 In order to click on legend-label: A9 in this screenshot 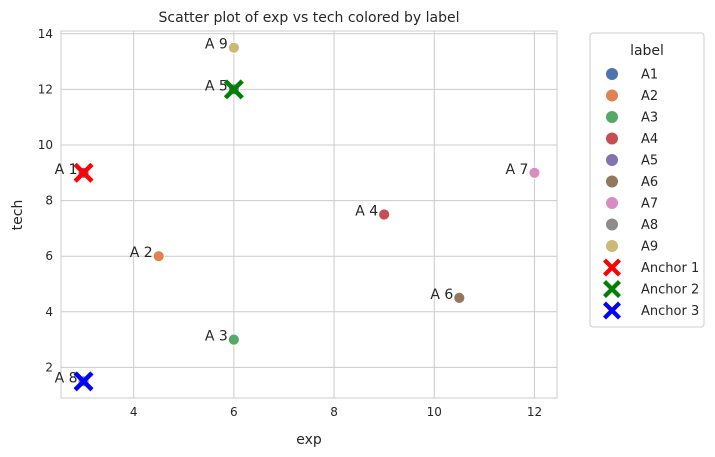, I will do `click(649, 247)`.